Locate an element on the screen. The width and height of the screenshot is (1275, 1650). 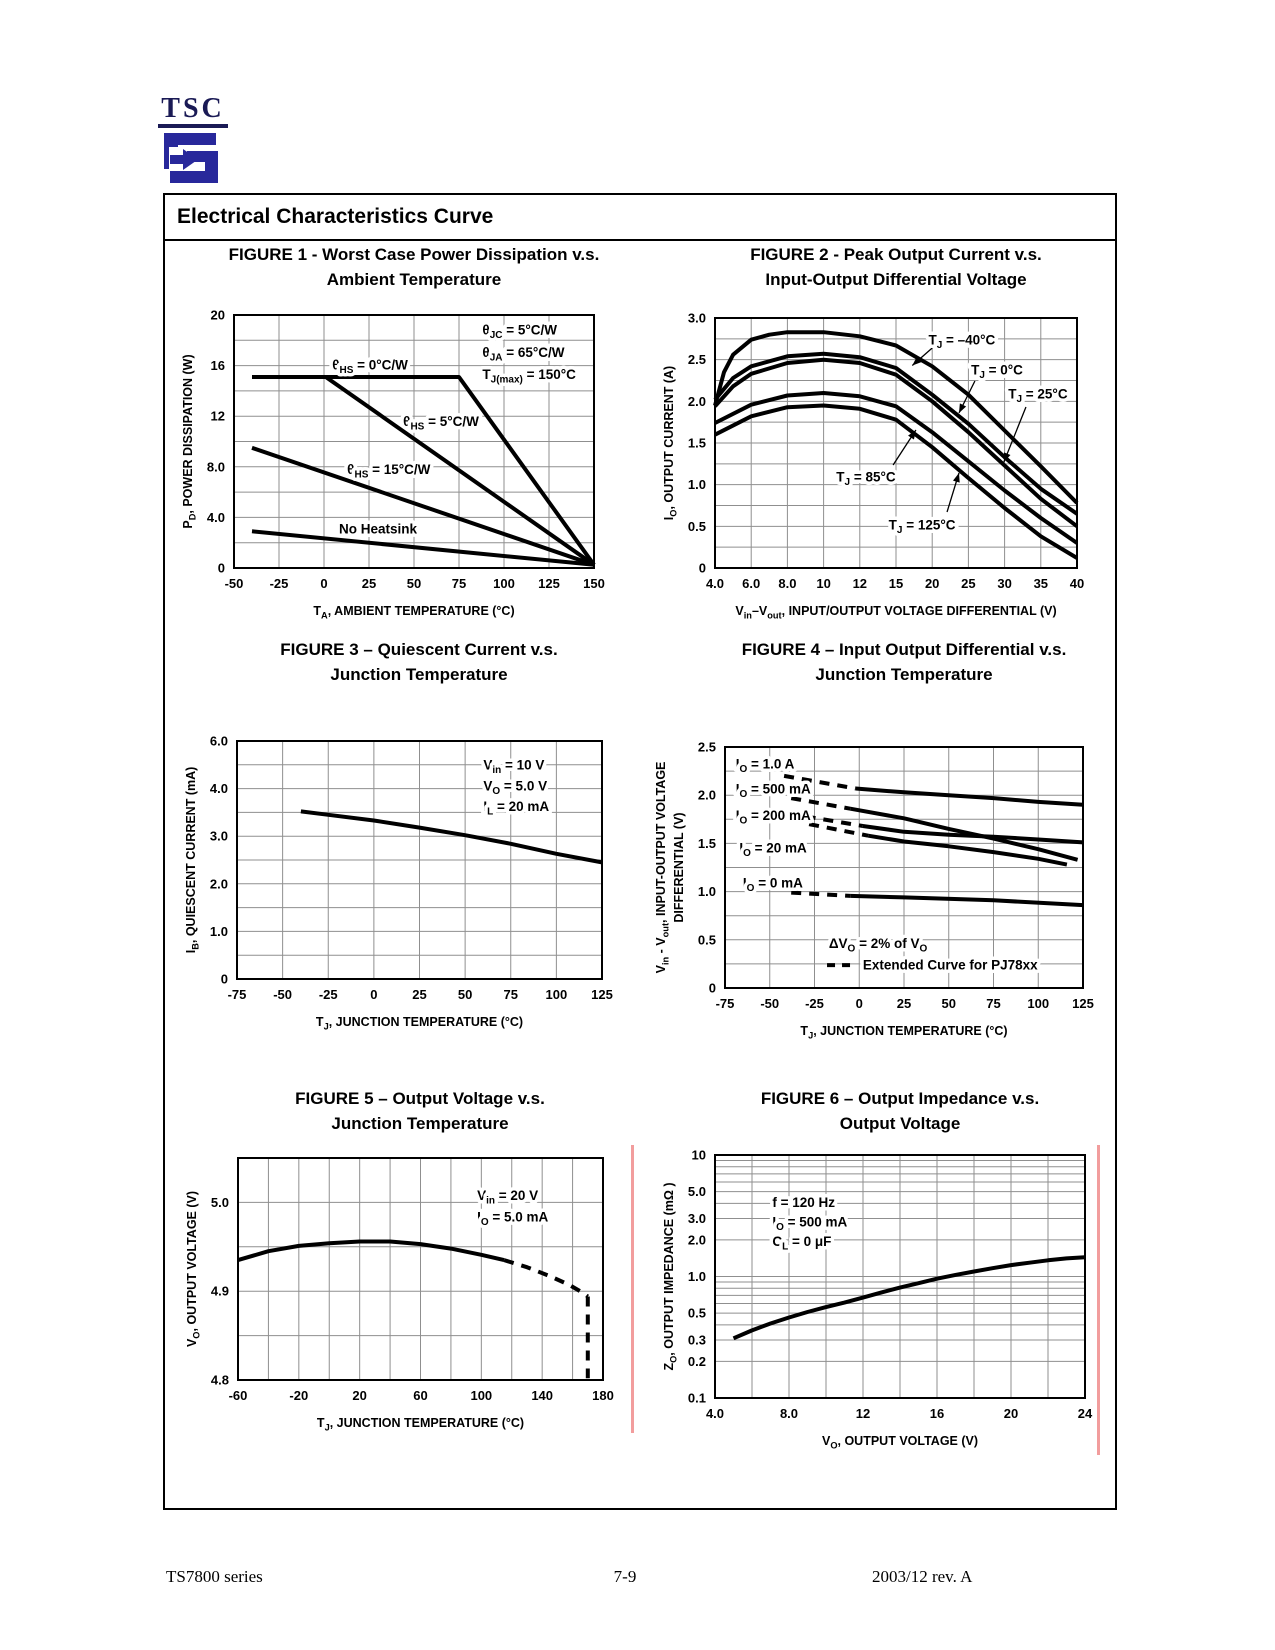
figure-4-annotation: ΔVO = 2% of VO is located at coordinates (878, 945).